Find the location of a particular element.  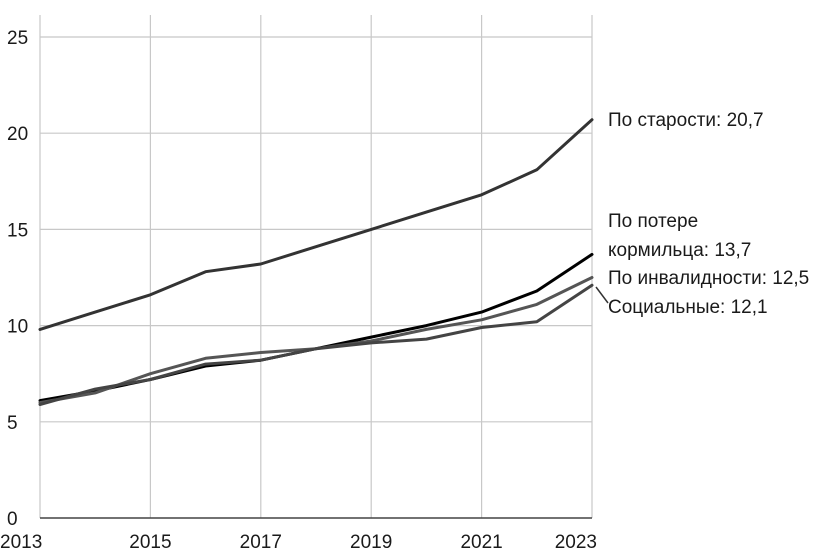

x-axis-ticks: 2013 2015 2017 2019 2021 2023 is located at coordinates (298, 542).